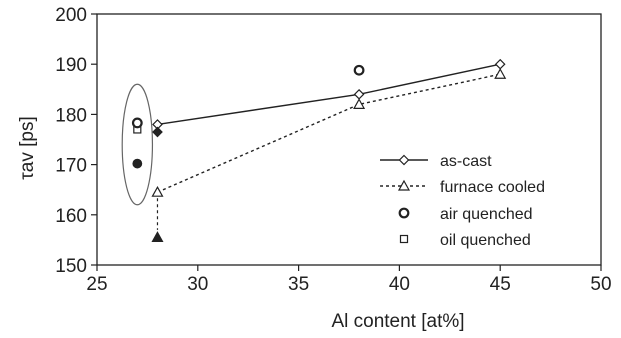 The height and width of the screenshot is (338, 621). I want to click on y-tick-label: 190, so click(71, 65).